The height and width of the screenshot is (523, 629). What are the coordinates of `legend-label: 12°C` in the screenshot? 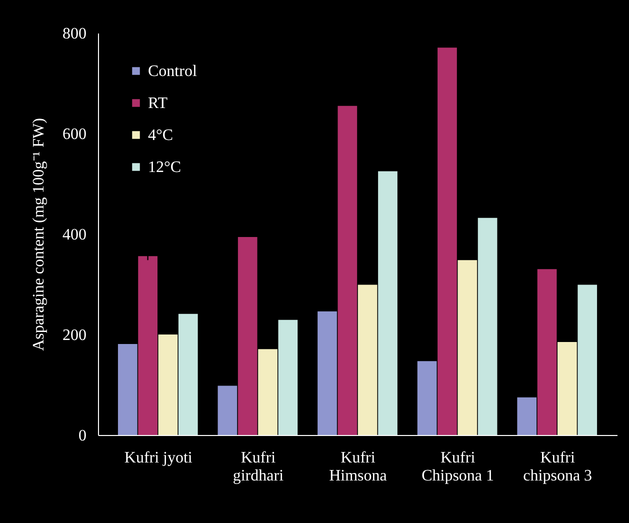 It's located at (165, 167).